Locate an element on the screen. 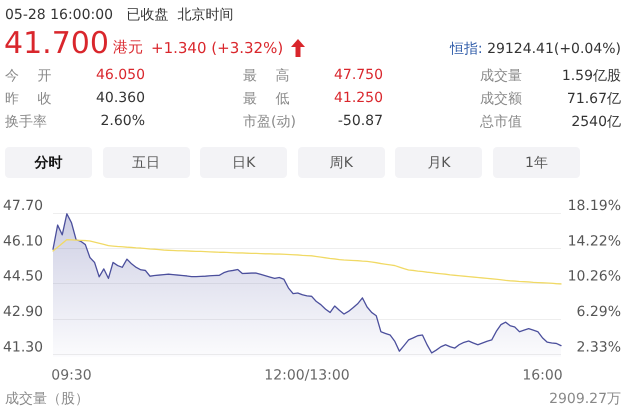 The height and width of the screenshot is (414, 630). tab-button: 日K is located at coordinates (244, 162).